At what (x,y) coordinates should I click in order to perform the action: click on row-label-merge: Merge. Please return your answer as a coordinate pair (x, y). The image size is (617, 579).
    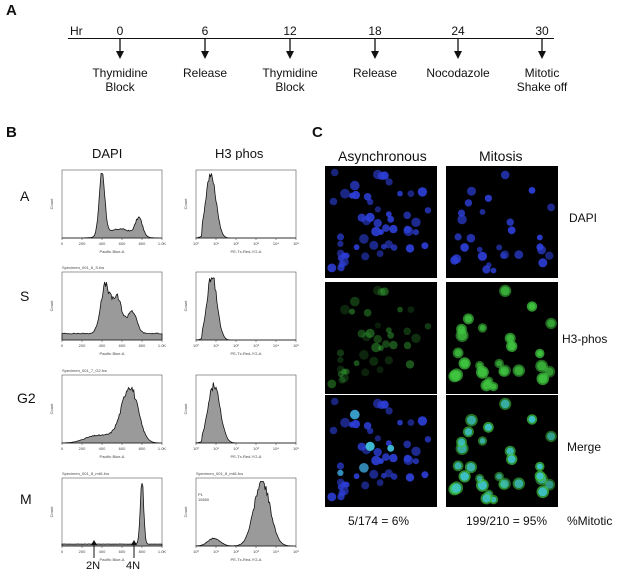
    Looking at the image, I should click on (584, 447).